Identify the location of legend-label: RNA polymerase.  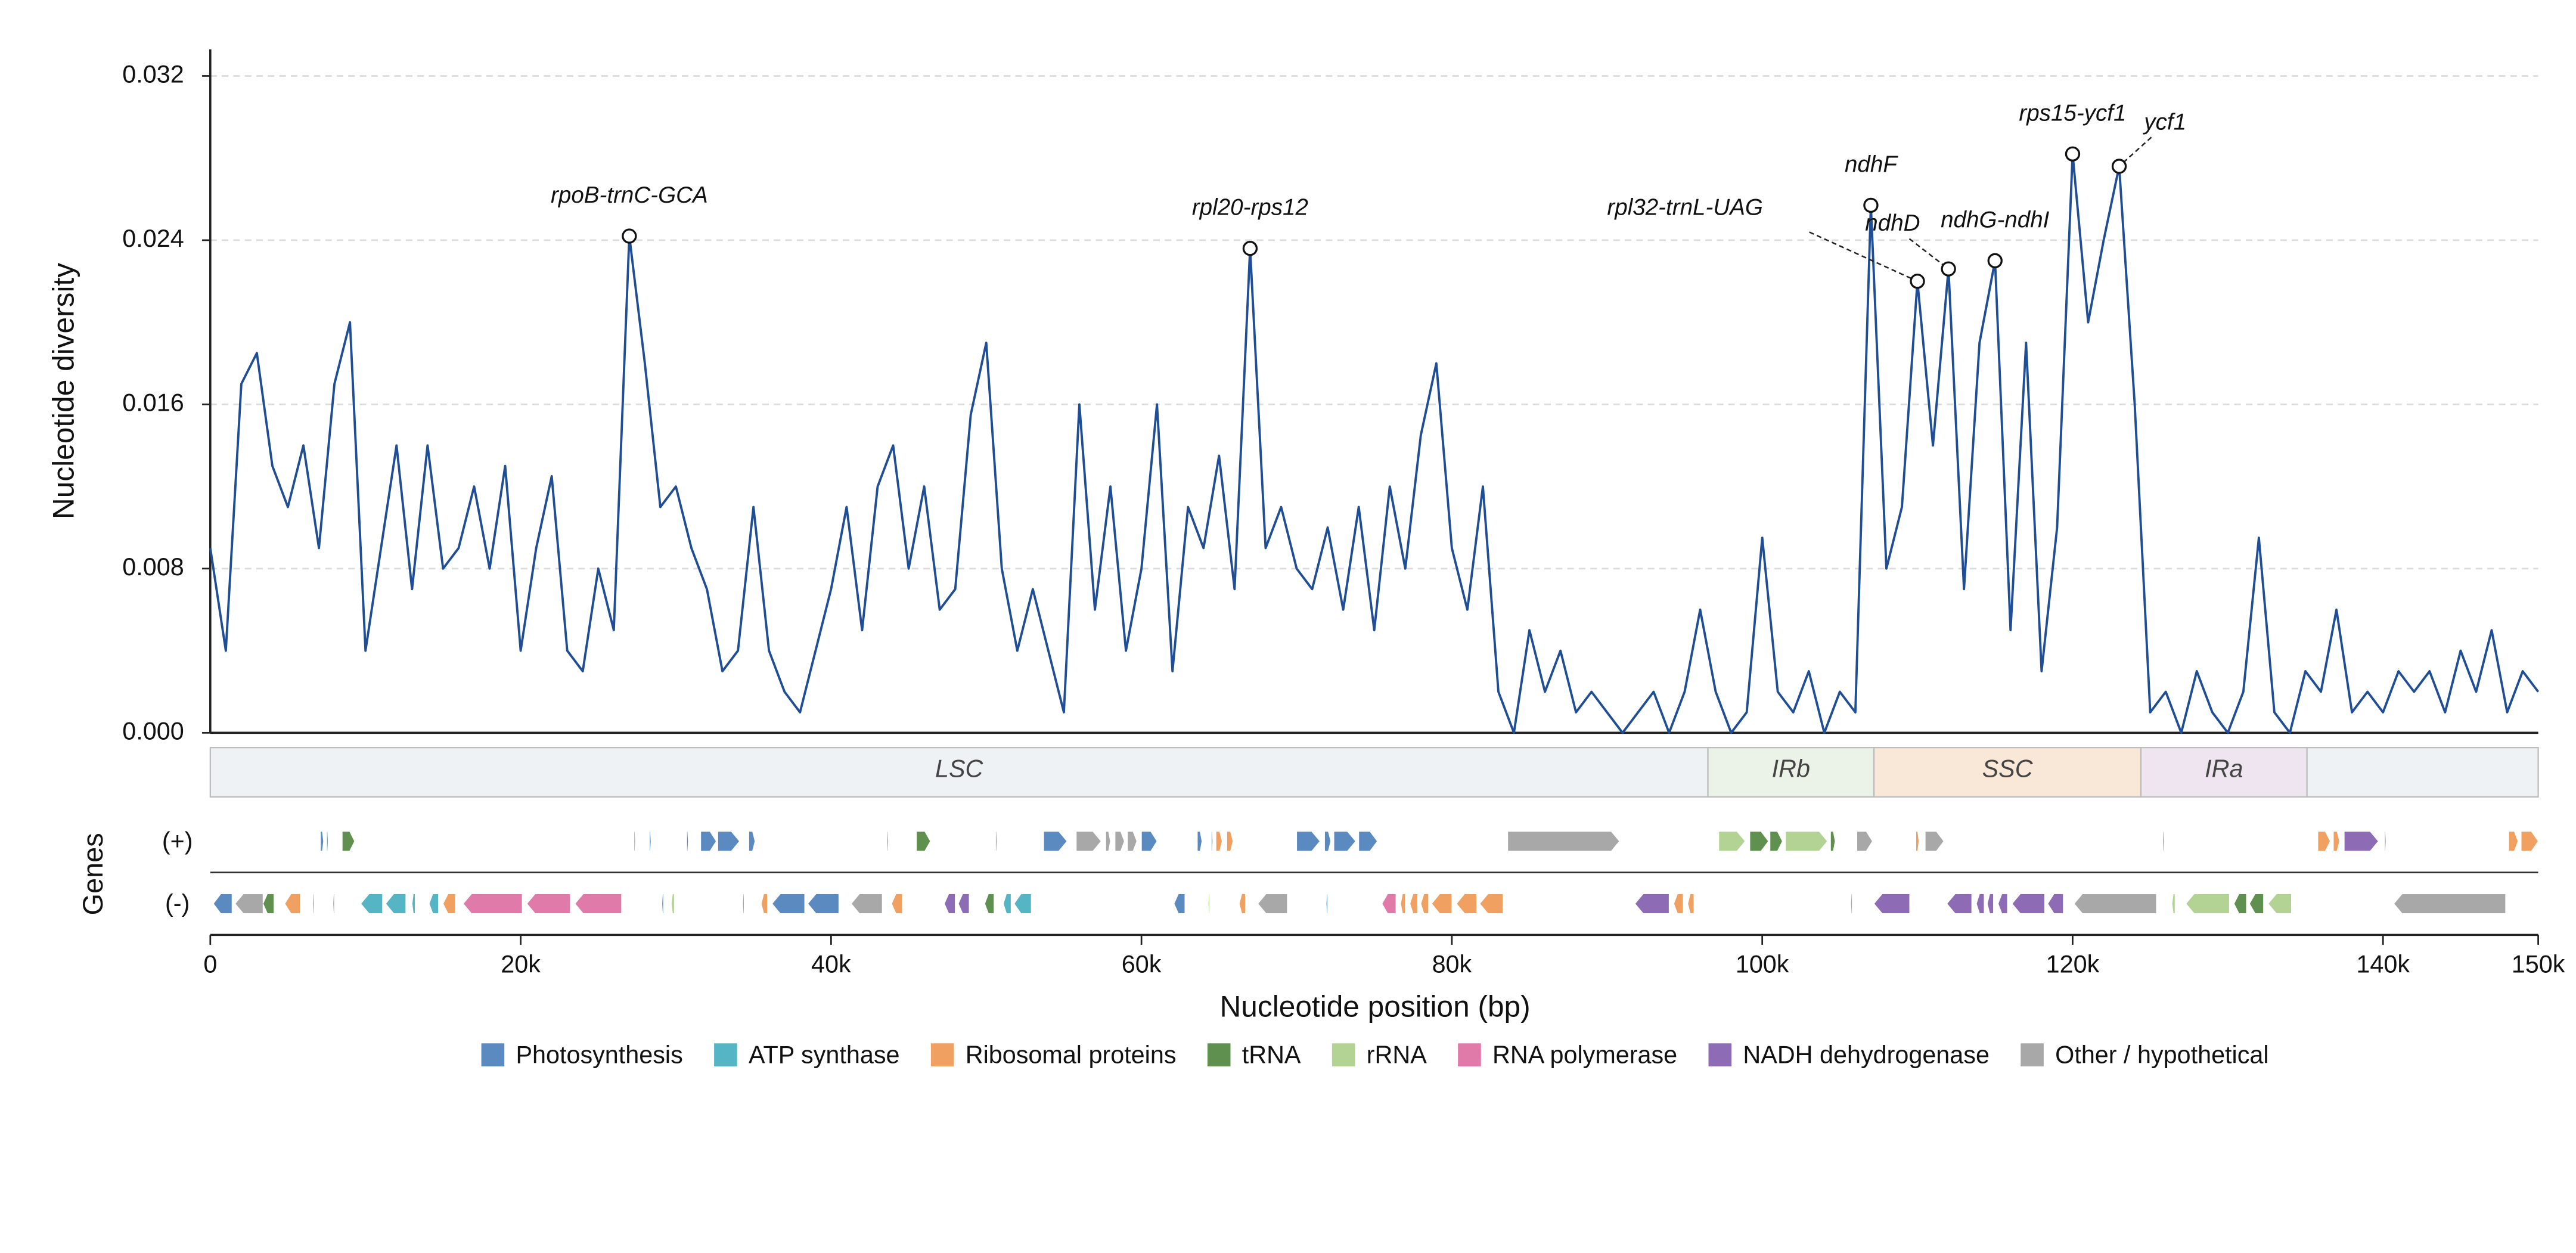
(1585, 1054).